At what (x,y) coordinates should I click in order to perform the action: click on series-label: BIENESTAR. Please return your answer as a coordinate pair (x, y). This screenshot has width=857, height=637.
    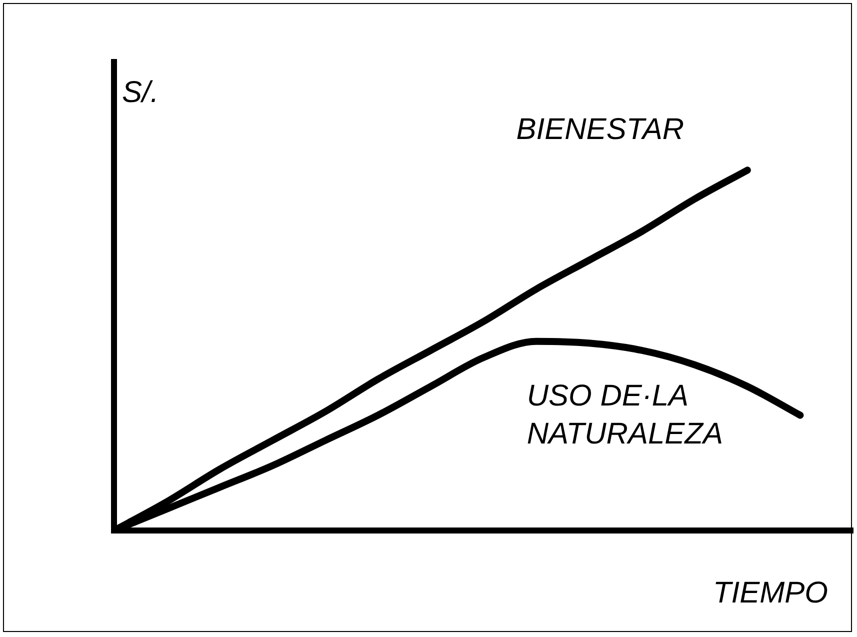
    Looking at the image, I should click on (600, 129).